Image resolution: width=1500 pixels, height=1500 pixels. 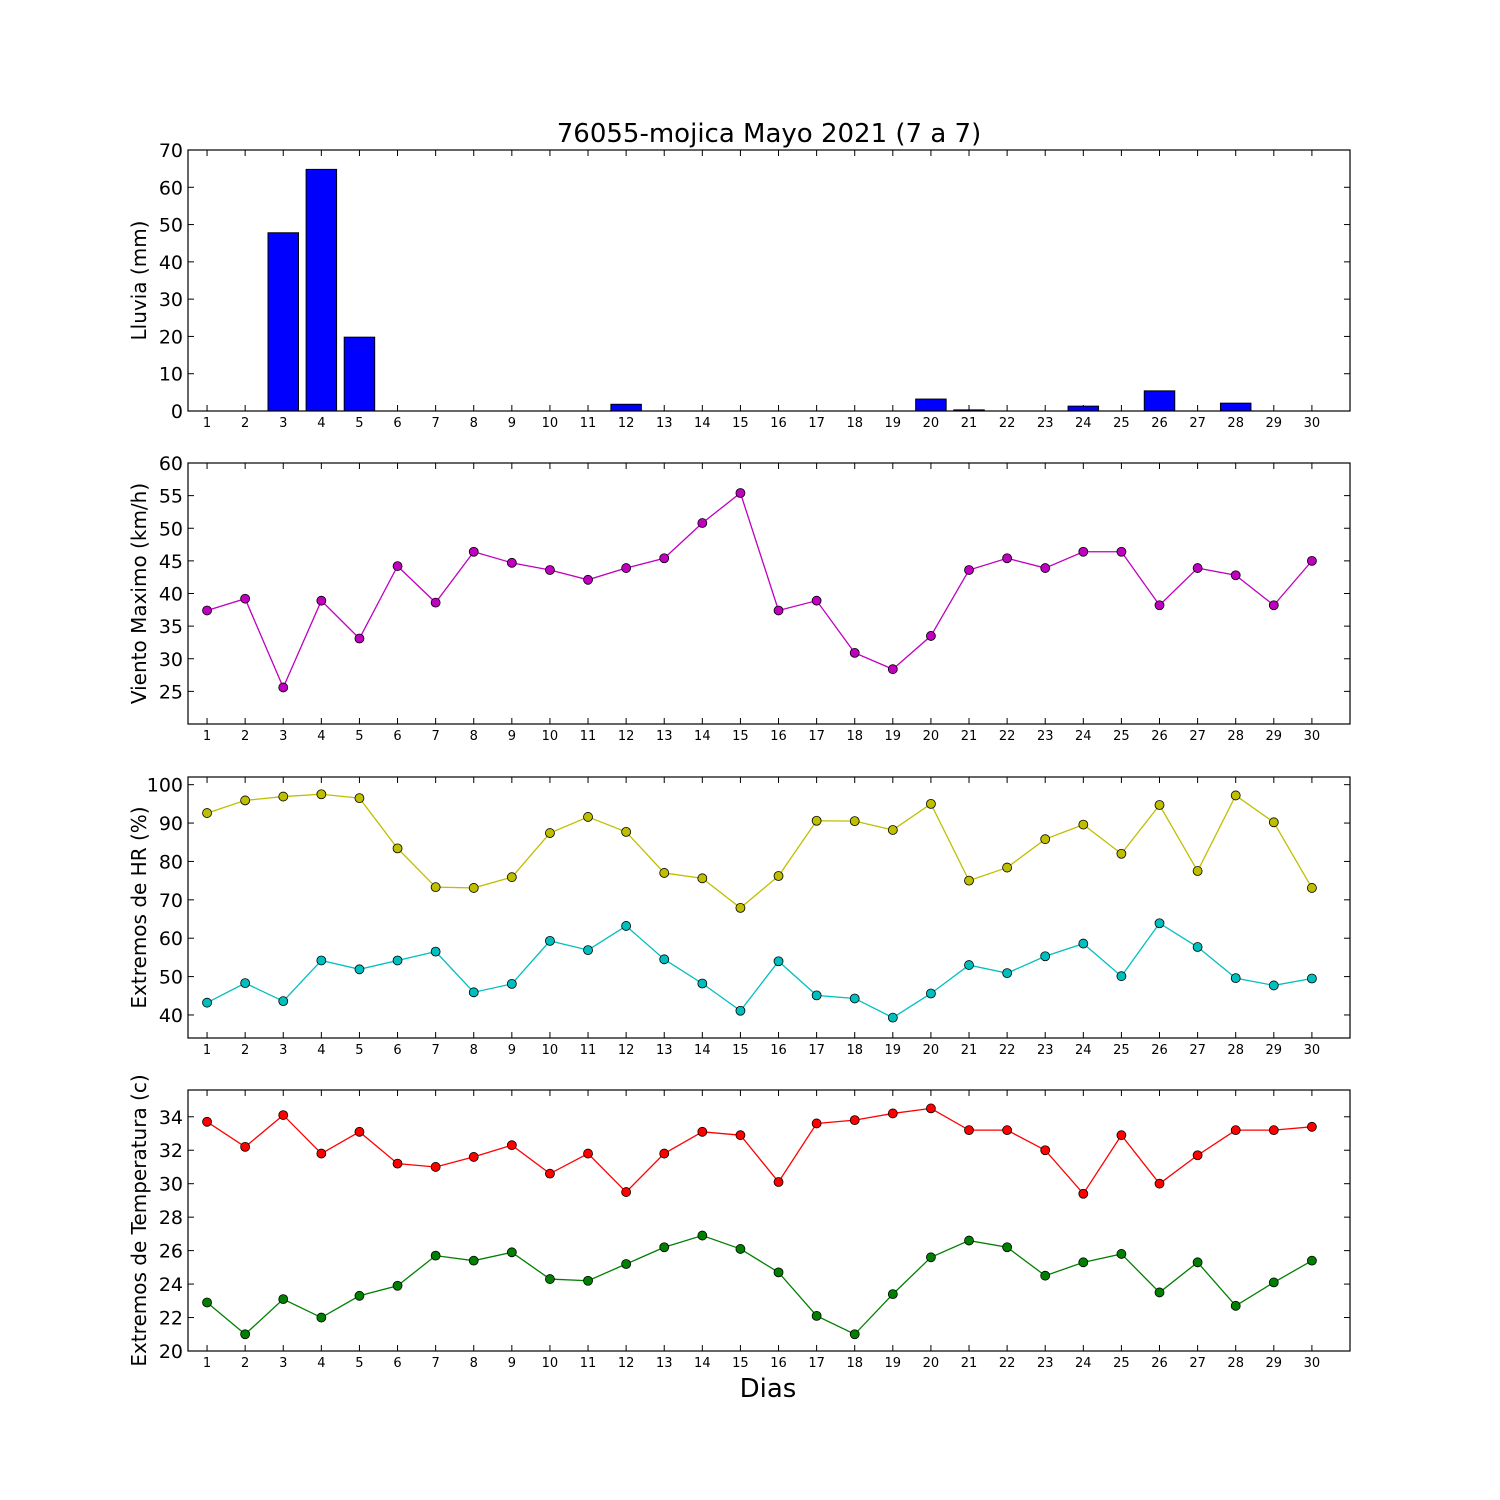 What do you see at coordinates (171, 939) in the screenshot?
I see `y-tick-label: 60` at bounding box center [171, 939].